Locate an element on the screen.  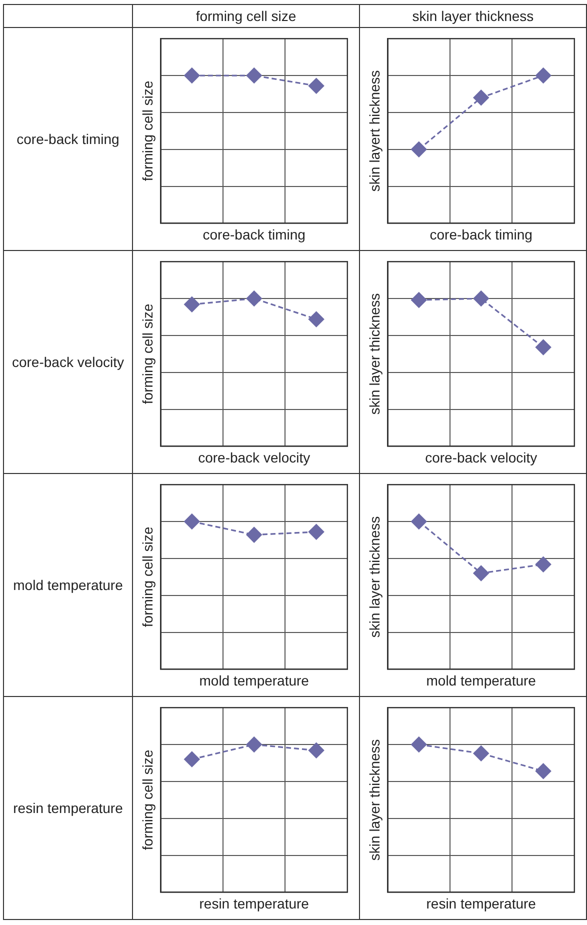
text: core-back timing is located at coordinates (68, 139).